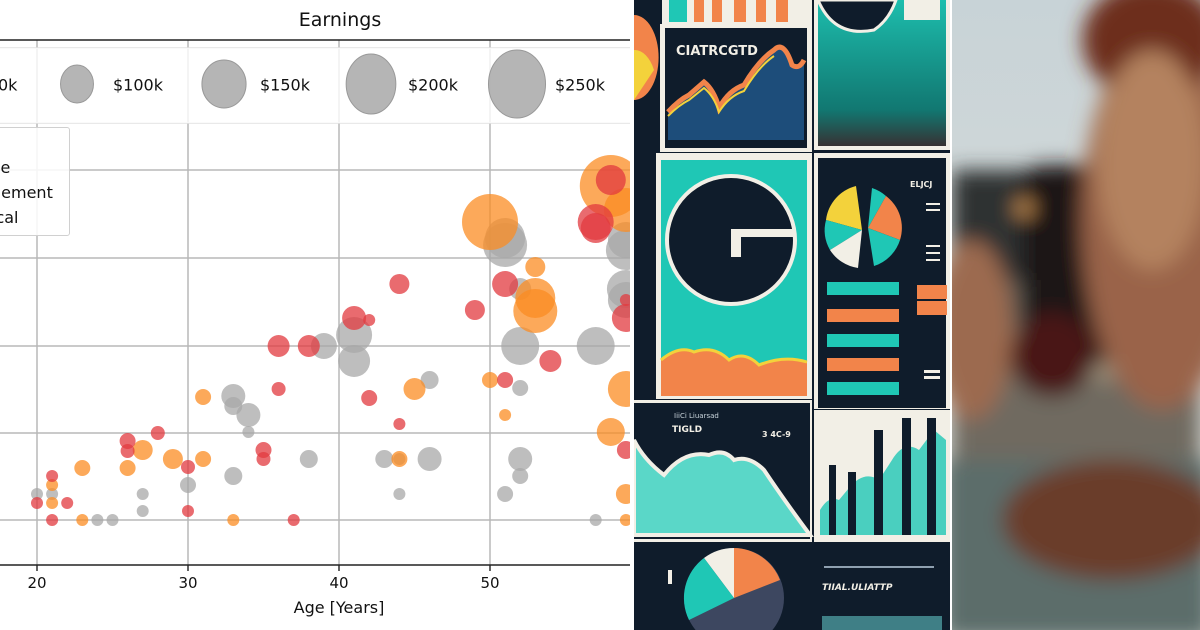 This screenshot has width=1200, height=630. I want to click on legend-item-3: ical, so click(9, 217).